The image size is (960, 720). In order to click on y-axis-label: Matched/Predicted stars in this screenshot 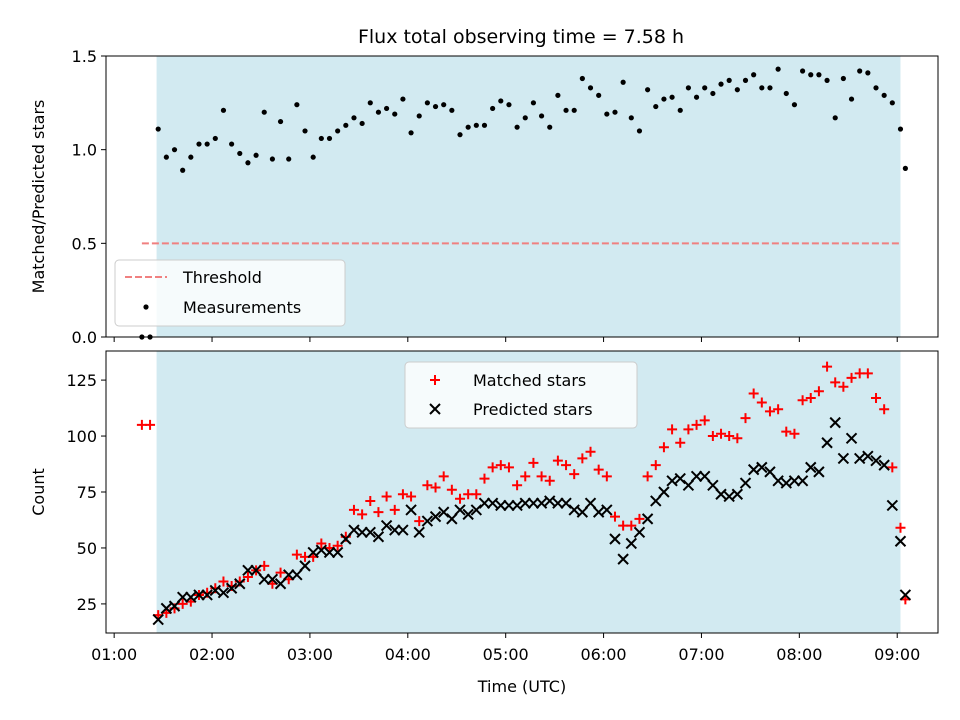, I will do `click(38, 197)`.